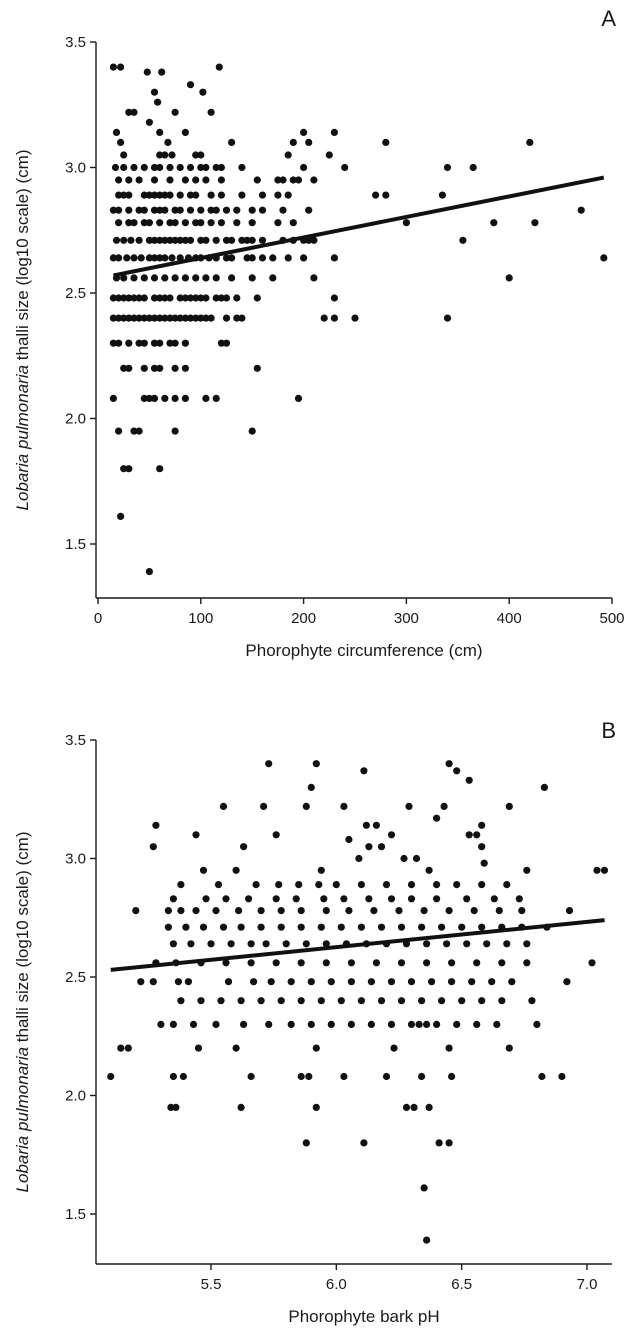 Image resolution: width=643 pixels, height=1343 pixels. Describe the element at coordinates (211, 1284) in the screenshot. I see `chart-b-x-tick-label: 5.5` at that location.